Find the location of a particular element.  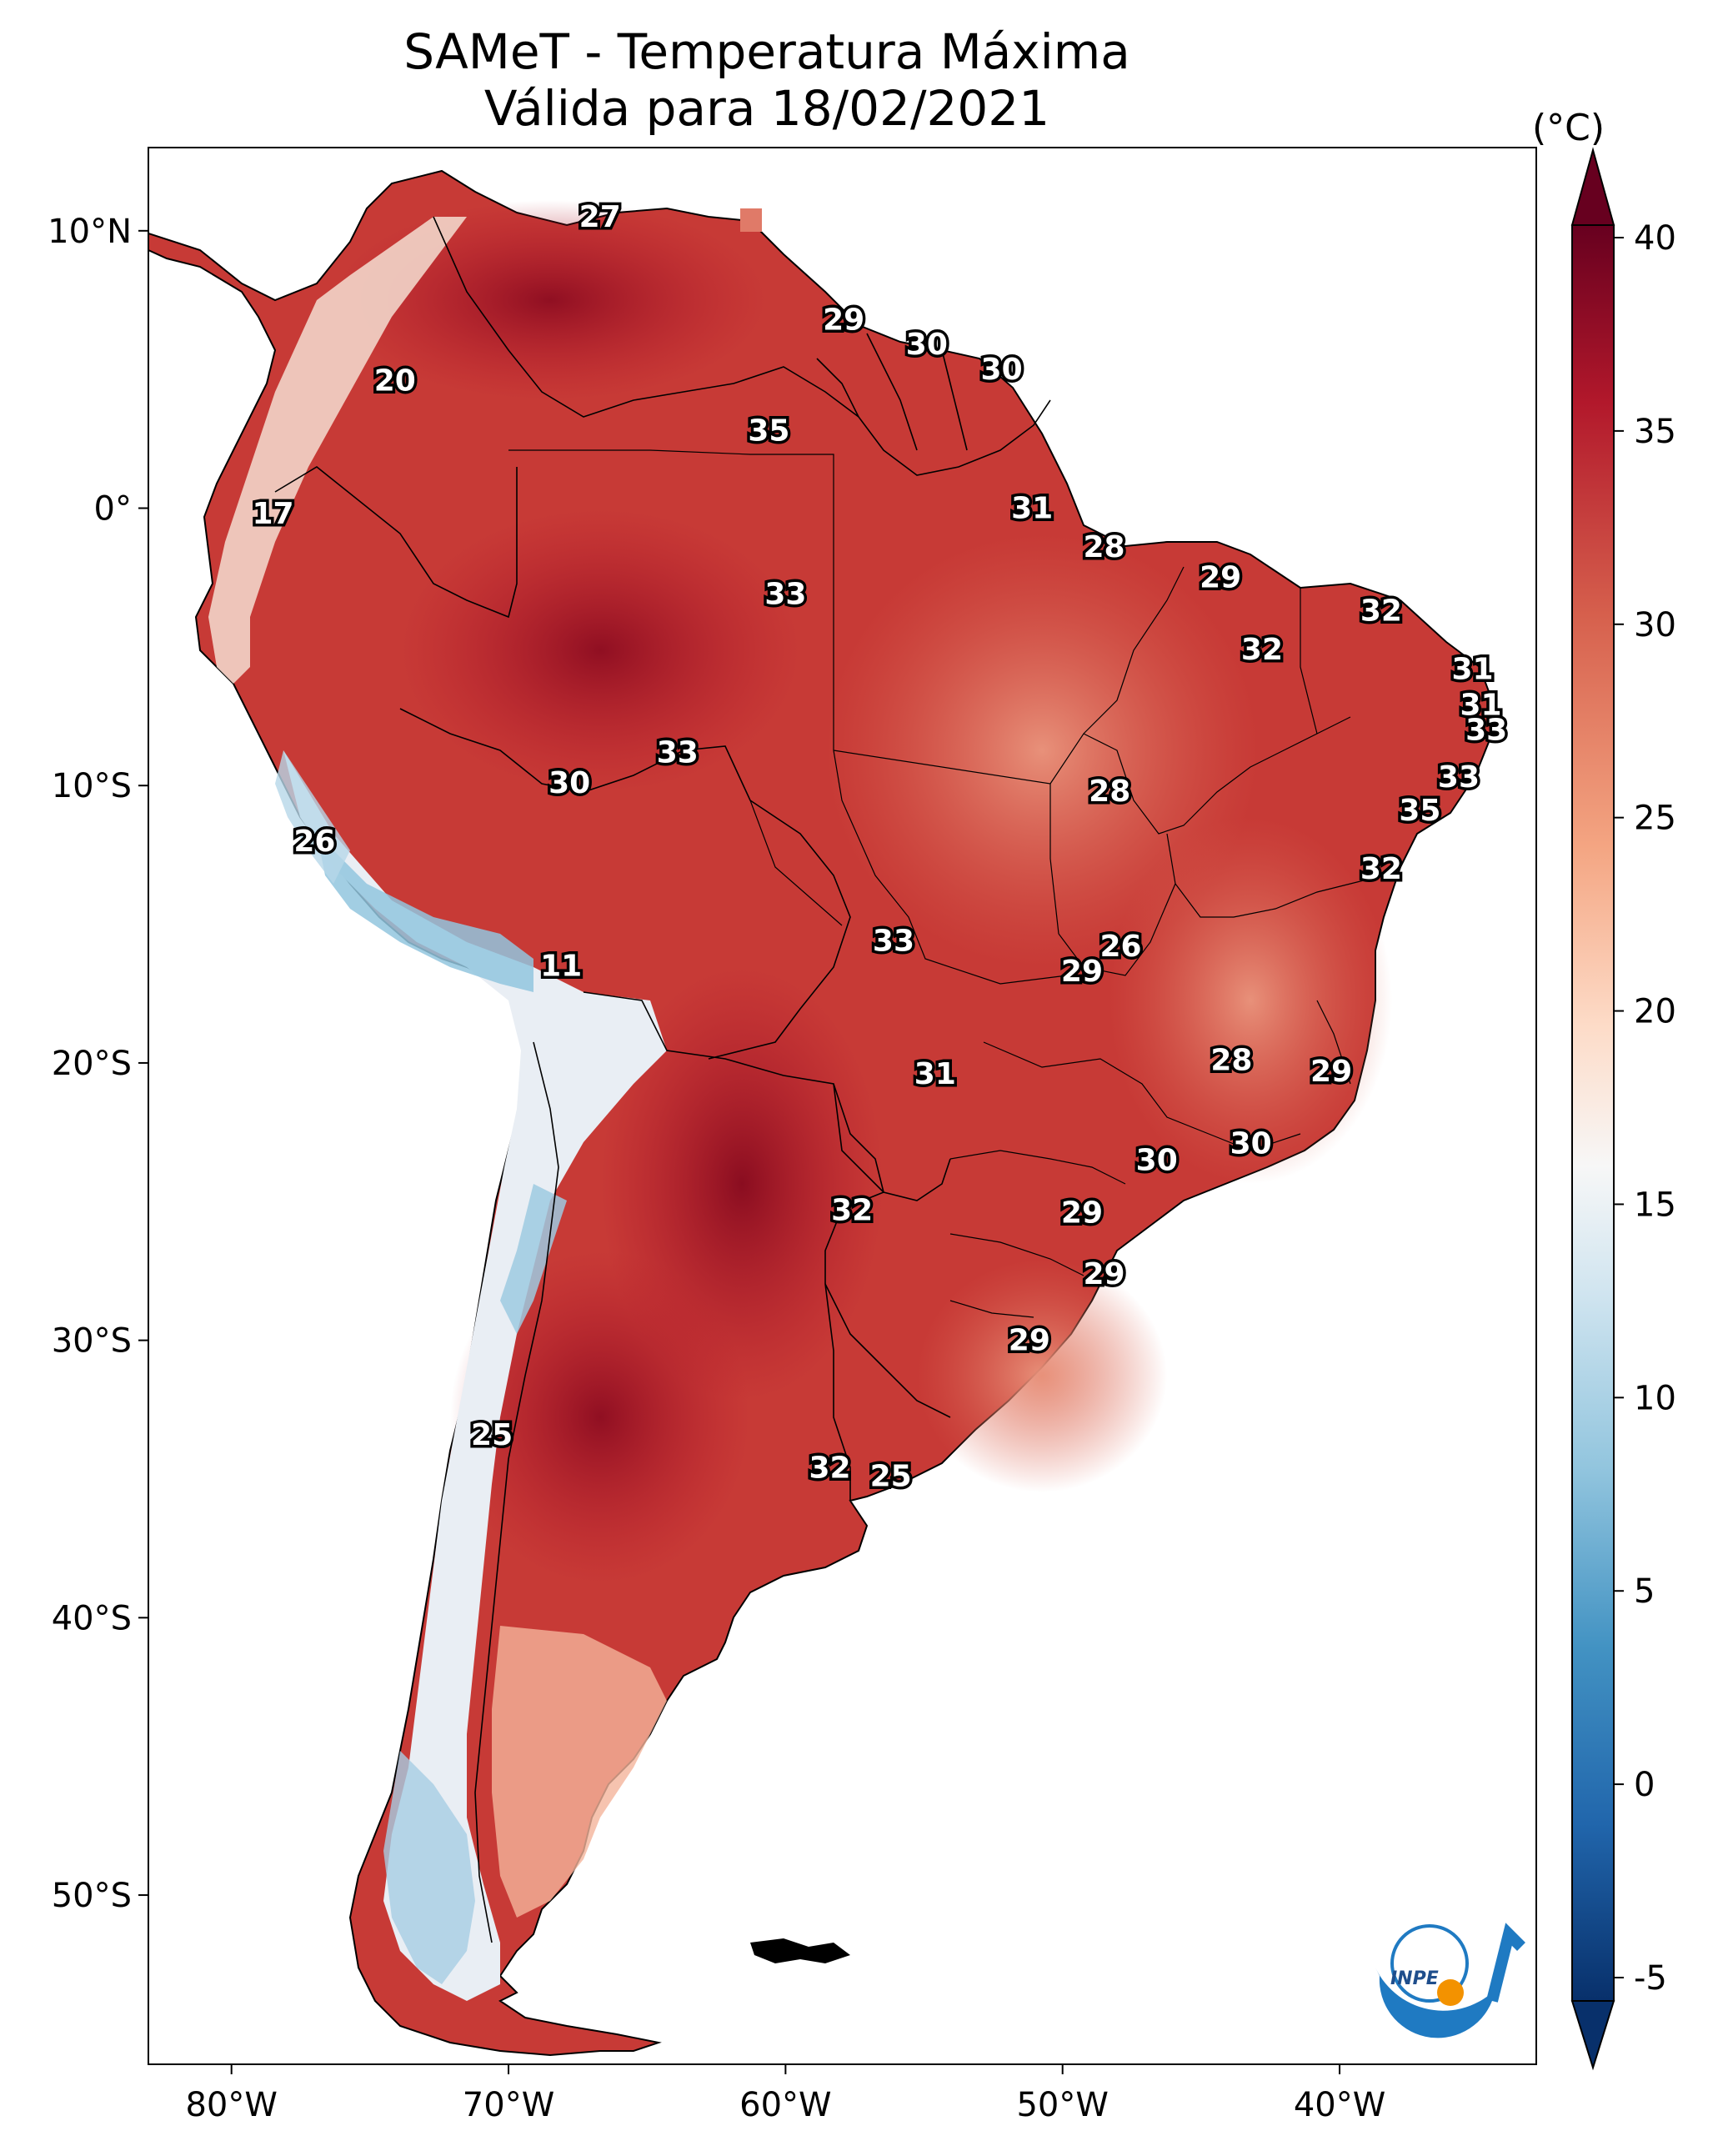

x-tick-label: 50°W is located at coordinates (1062, 2105).